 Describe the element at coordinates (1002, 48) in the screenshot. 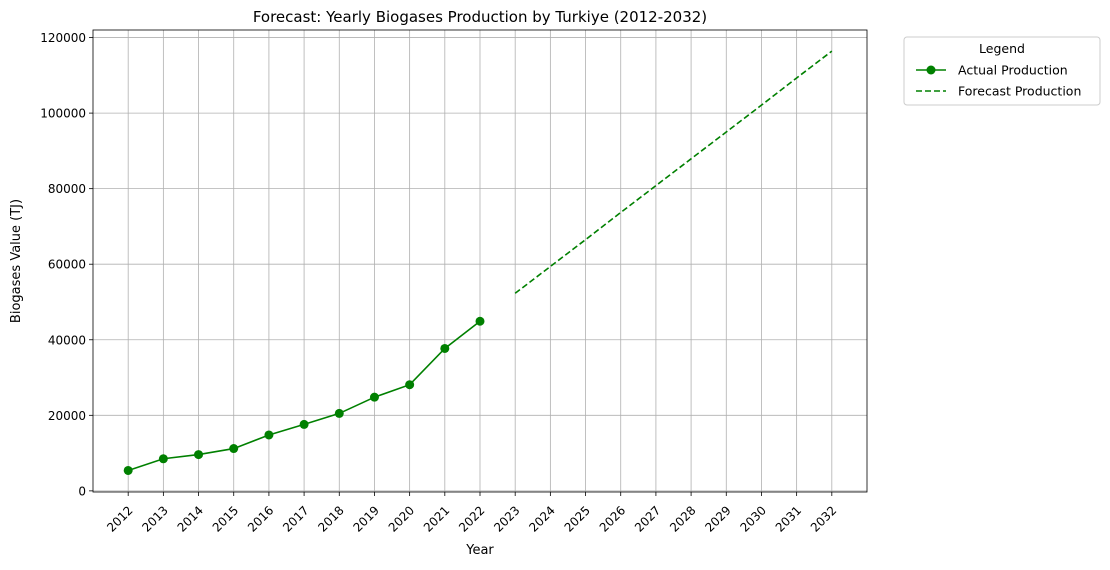

I see `legend-title: Legend` at that location.